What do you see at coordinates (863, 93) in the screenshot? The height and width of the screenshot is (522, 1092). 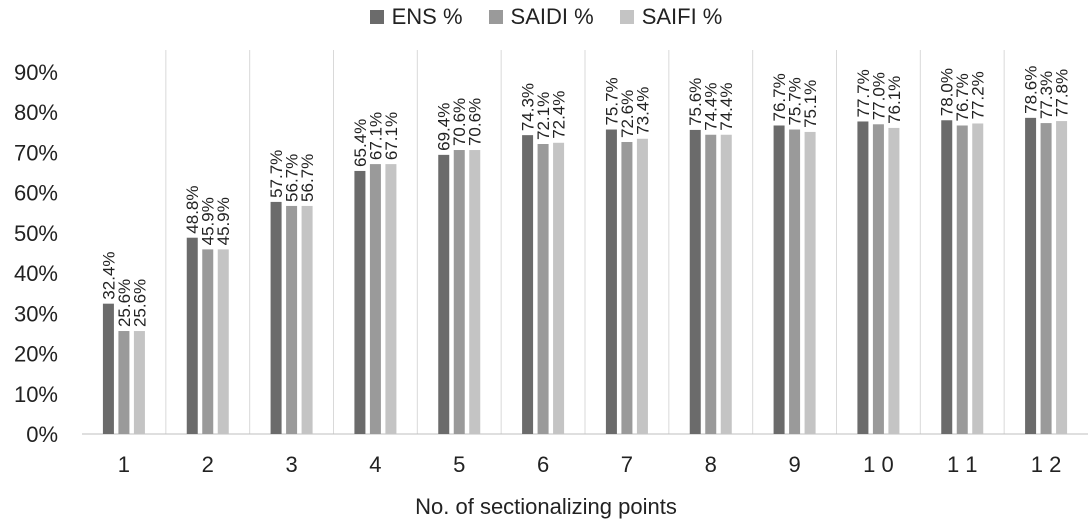 I see `data-label: 77.7%` at bounding box center [863, 93].